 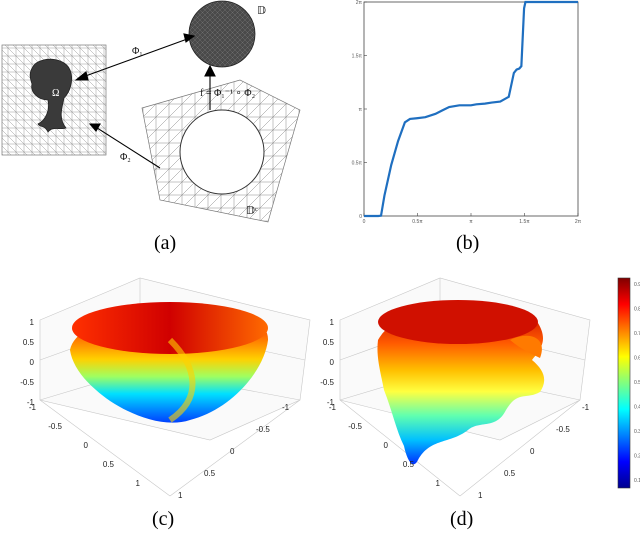 What do you see at coordinates (125, 157) in the screenshot?
I see `phi2-label: Φ₂` at bounding box center [125, 157].